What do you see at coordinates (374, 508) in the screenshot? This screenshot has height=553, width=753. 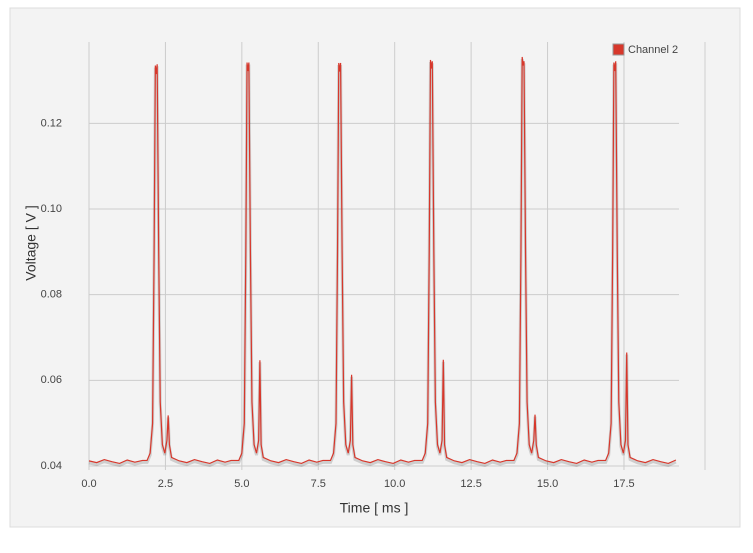 I see `x-axis-title: Time [ ms ]` at bounding box center [374, 508].